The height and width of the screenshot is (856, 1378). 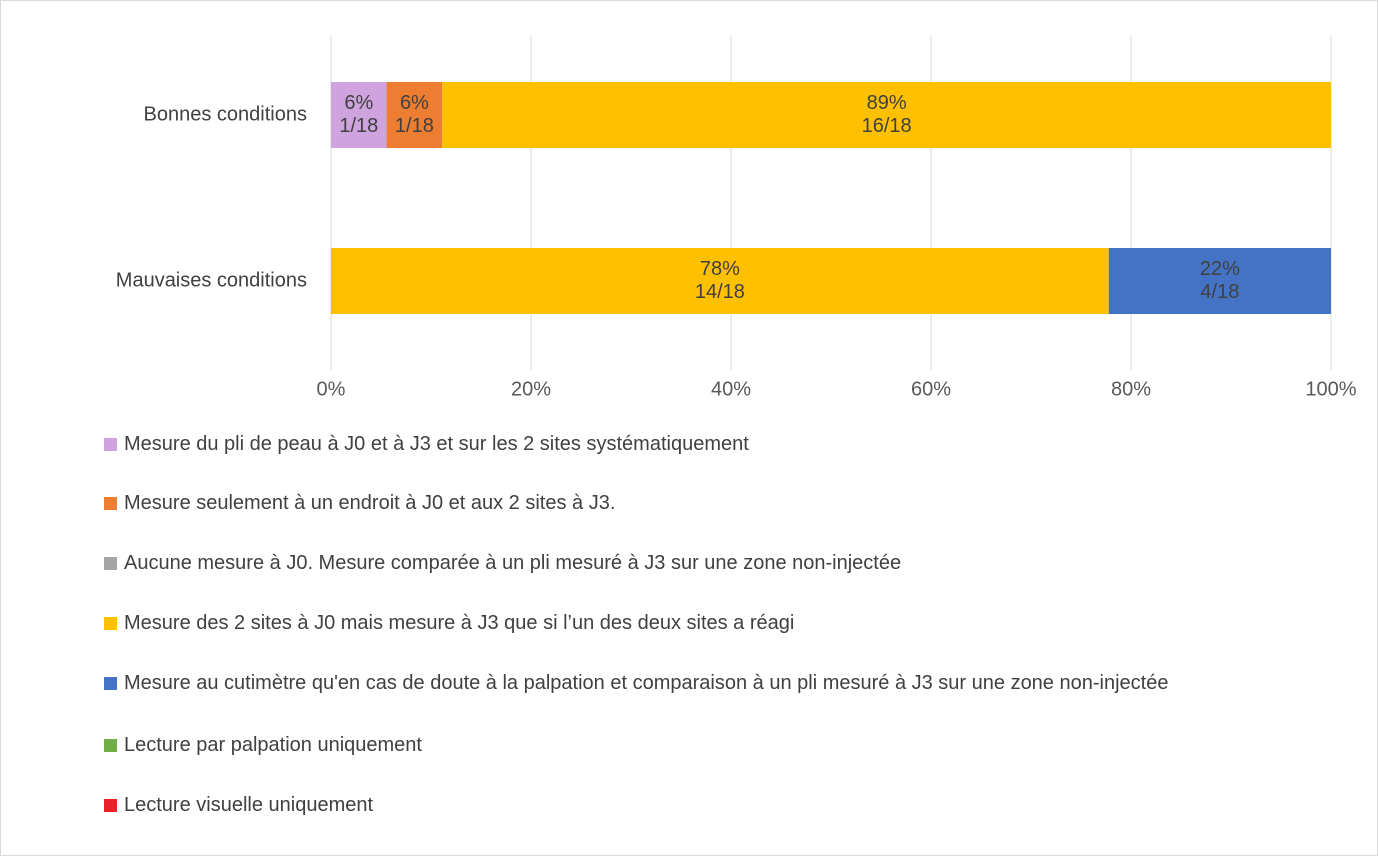 What do you see at coordinates (720, 269) in the screenshot?
I see `data-label-line: 78%` at bounding box center [720, 269].